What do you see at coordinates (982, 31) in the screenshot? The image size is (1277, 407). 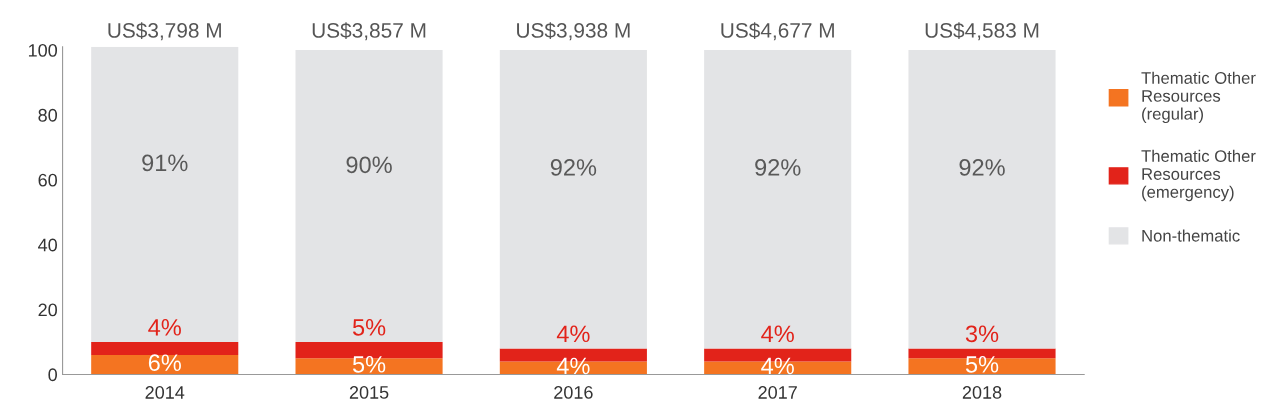 I see `total-label: US$4,583 M` at bounding box center [982, 31].